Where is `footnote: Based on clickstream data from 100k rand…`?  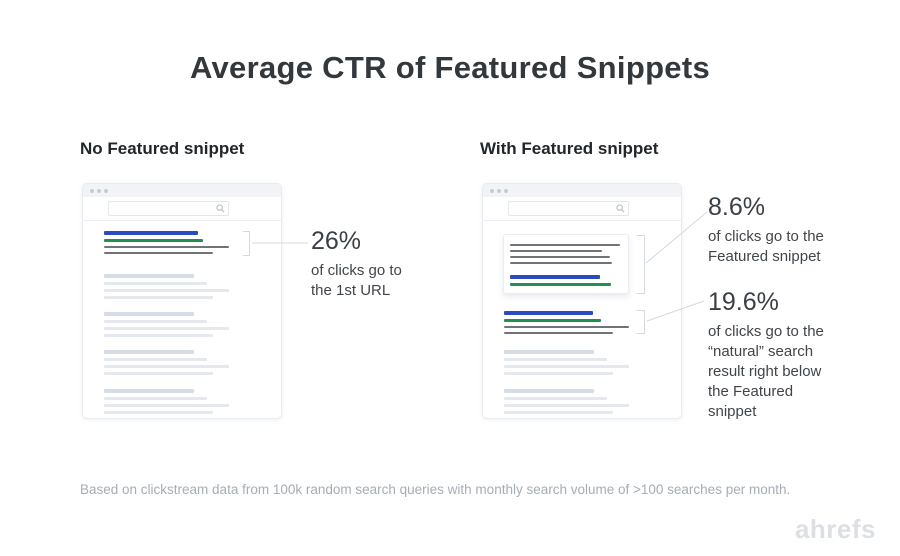
footnote: Based on clickstream data from 100k rand… is located at coordinates (435, 489).